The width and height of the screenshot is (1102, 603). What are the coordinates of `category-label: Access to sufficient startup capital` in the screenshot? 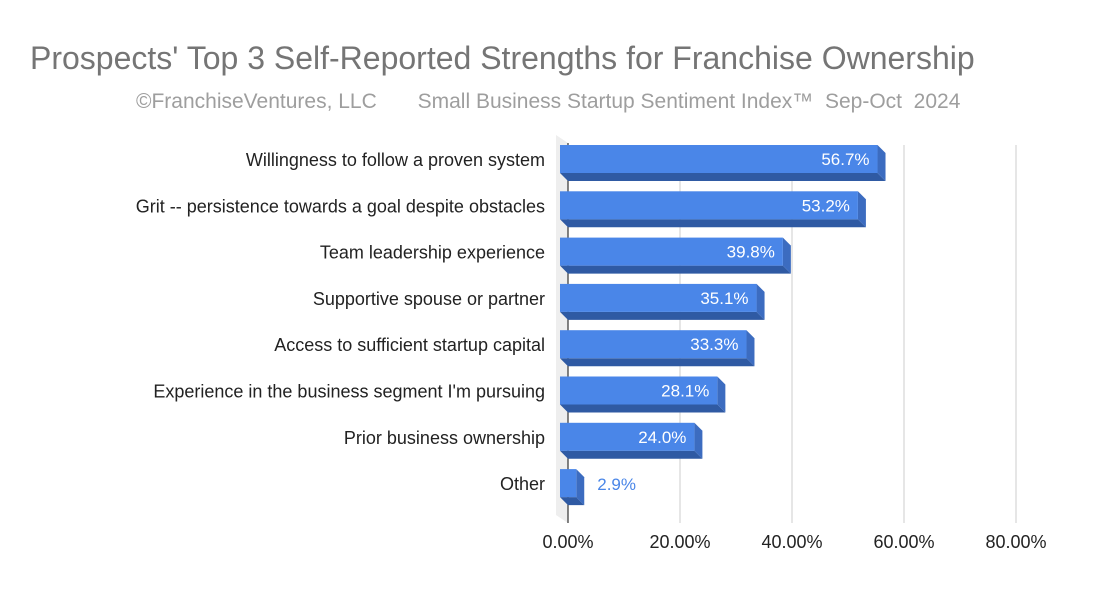 It's located at (409, 345).